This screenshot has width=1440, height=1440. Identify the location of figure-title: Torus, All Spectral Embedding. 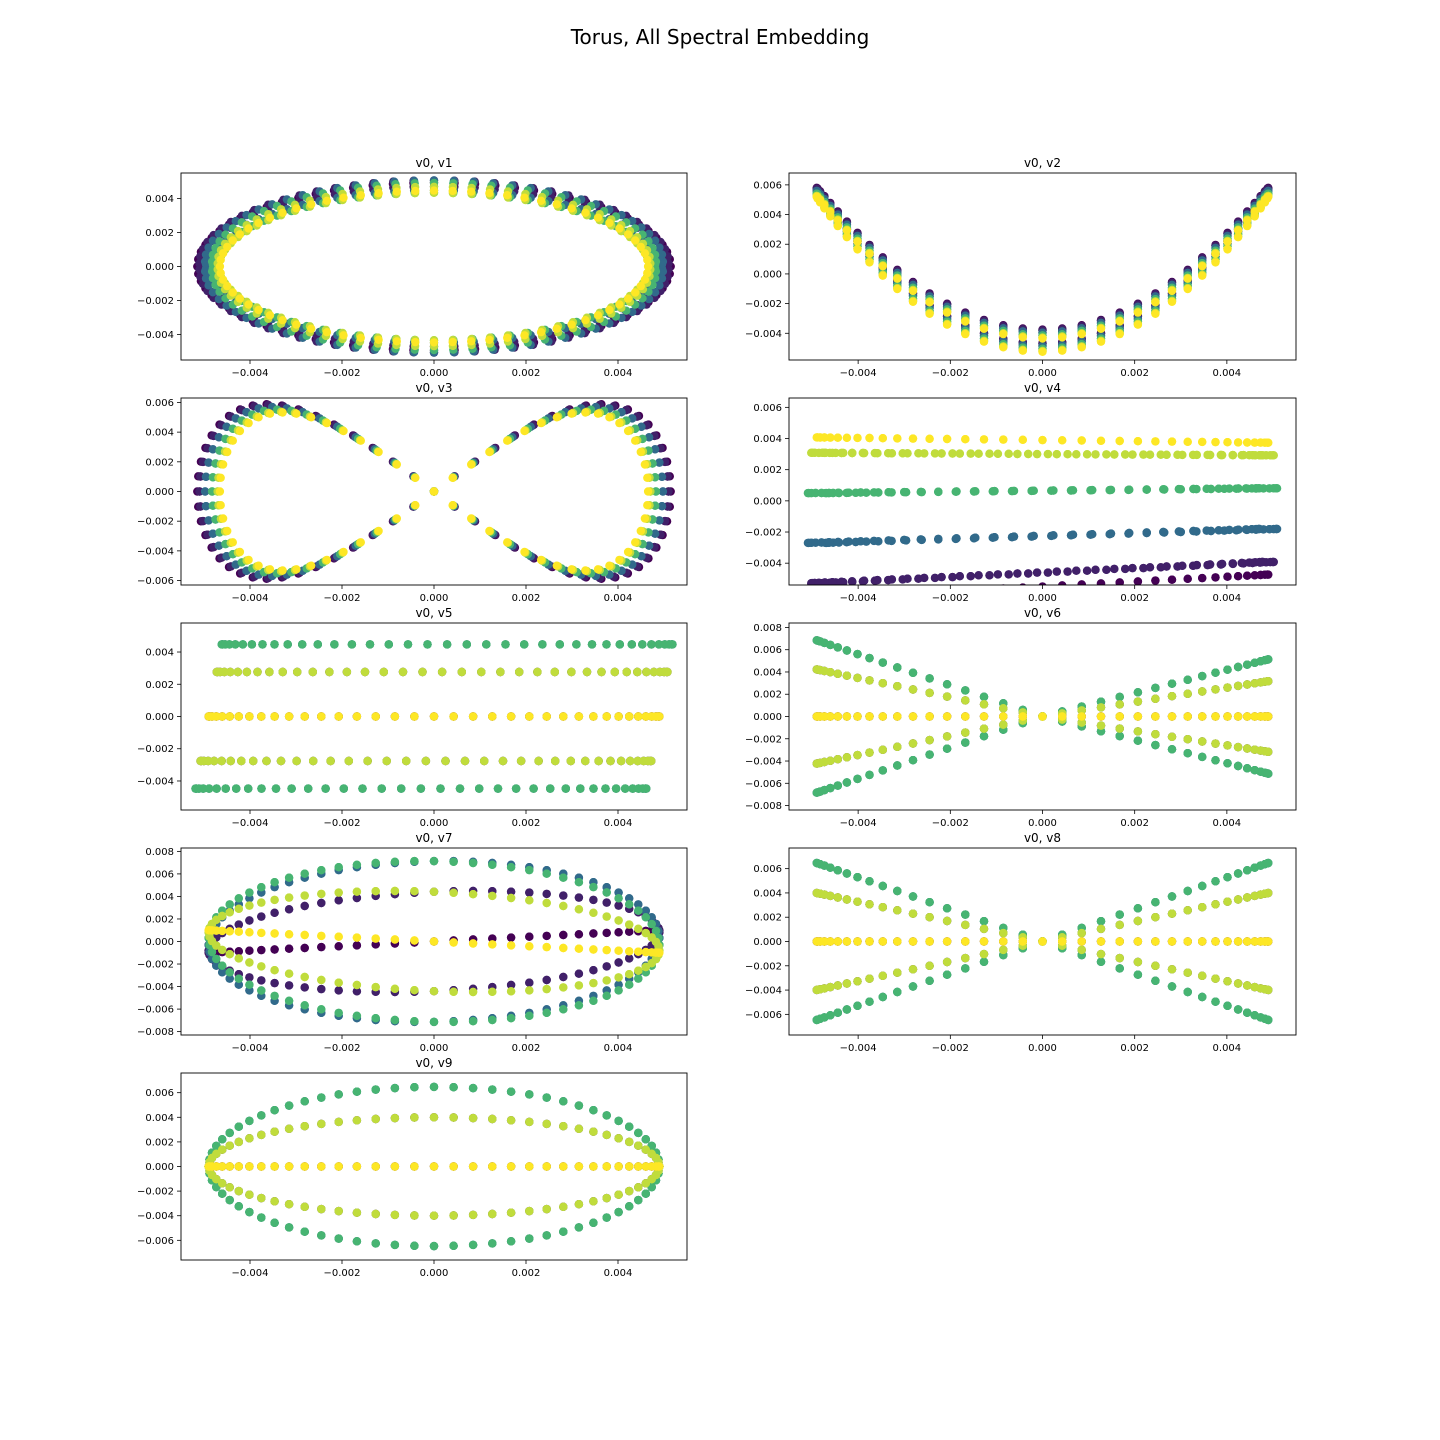
(720, 37).